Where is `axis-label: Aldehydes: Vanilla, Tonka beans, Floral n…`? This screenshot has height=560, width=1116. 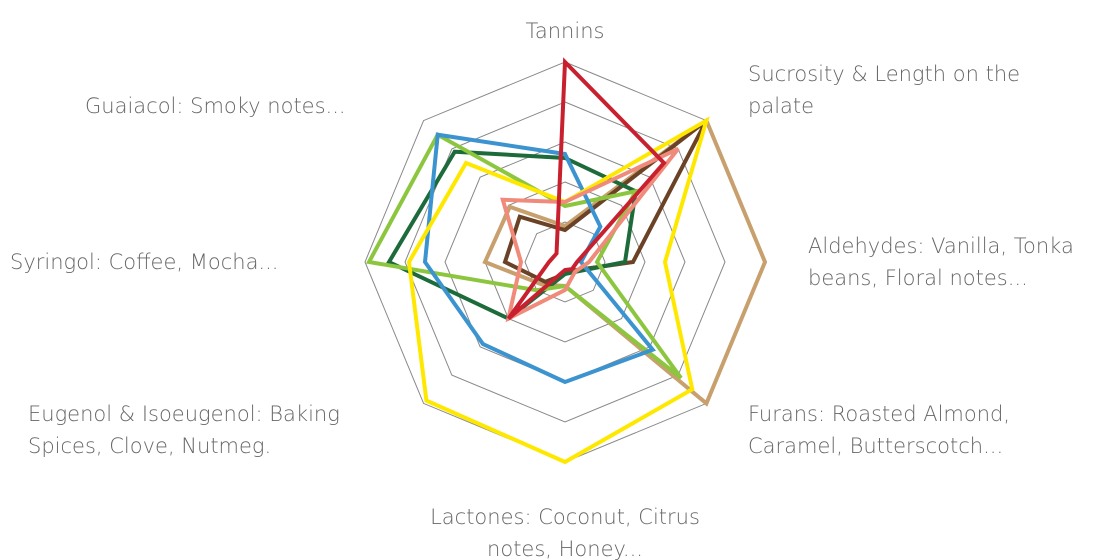 axis-label: Aldehydes: Vanilla, Tonka beans, Floral n… is located at coordinates (941, 262).